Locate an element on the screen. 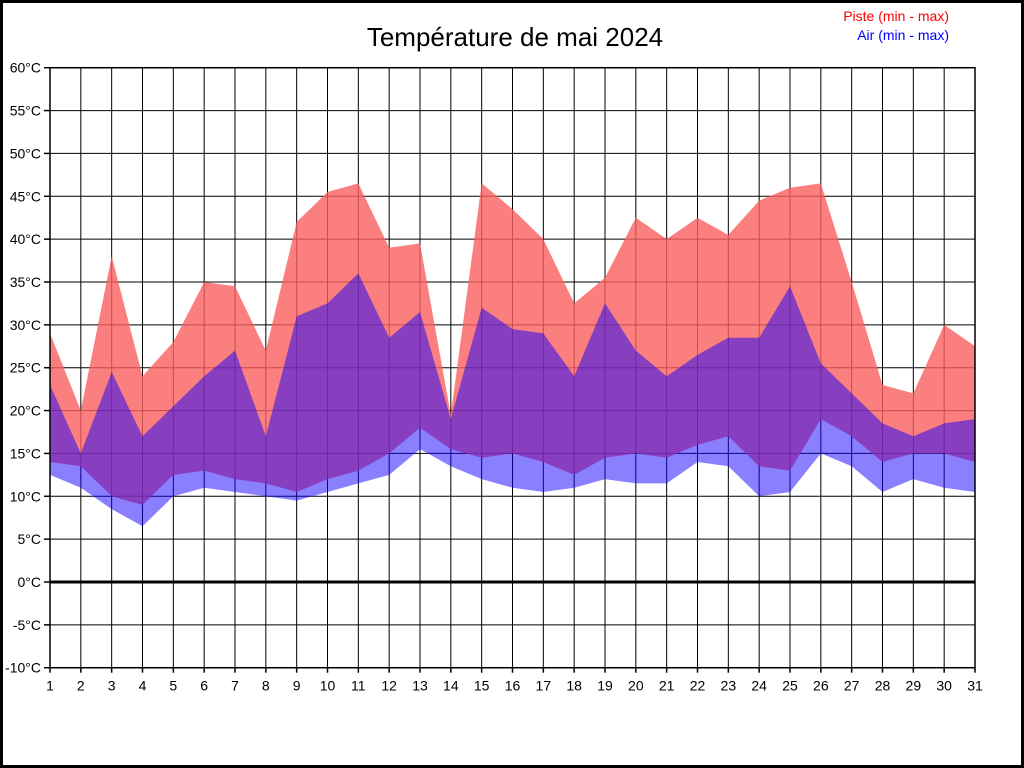  chart-title: Température de mai 2024 is located at coordinates (515, 37).